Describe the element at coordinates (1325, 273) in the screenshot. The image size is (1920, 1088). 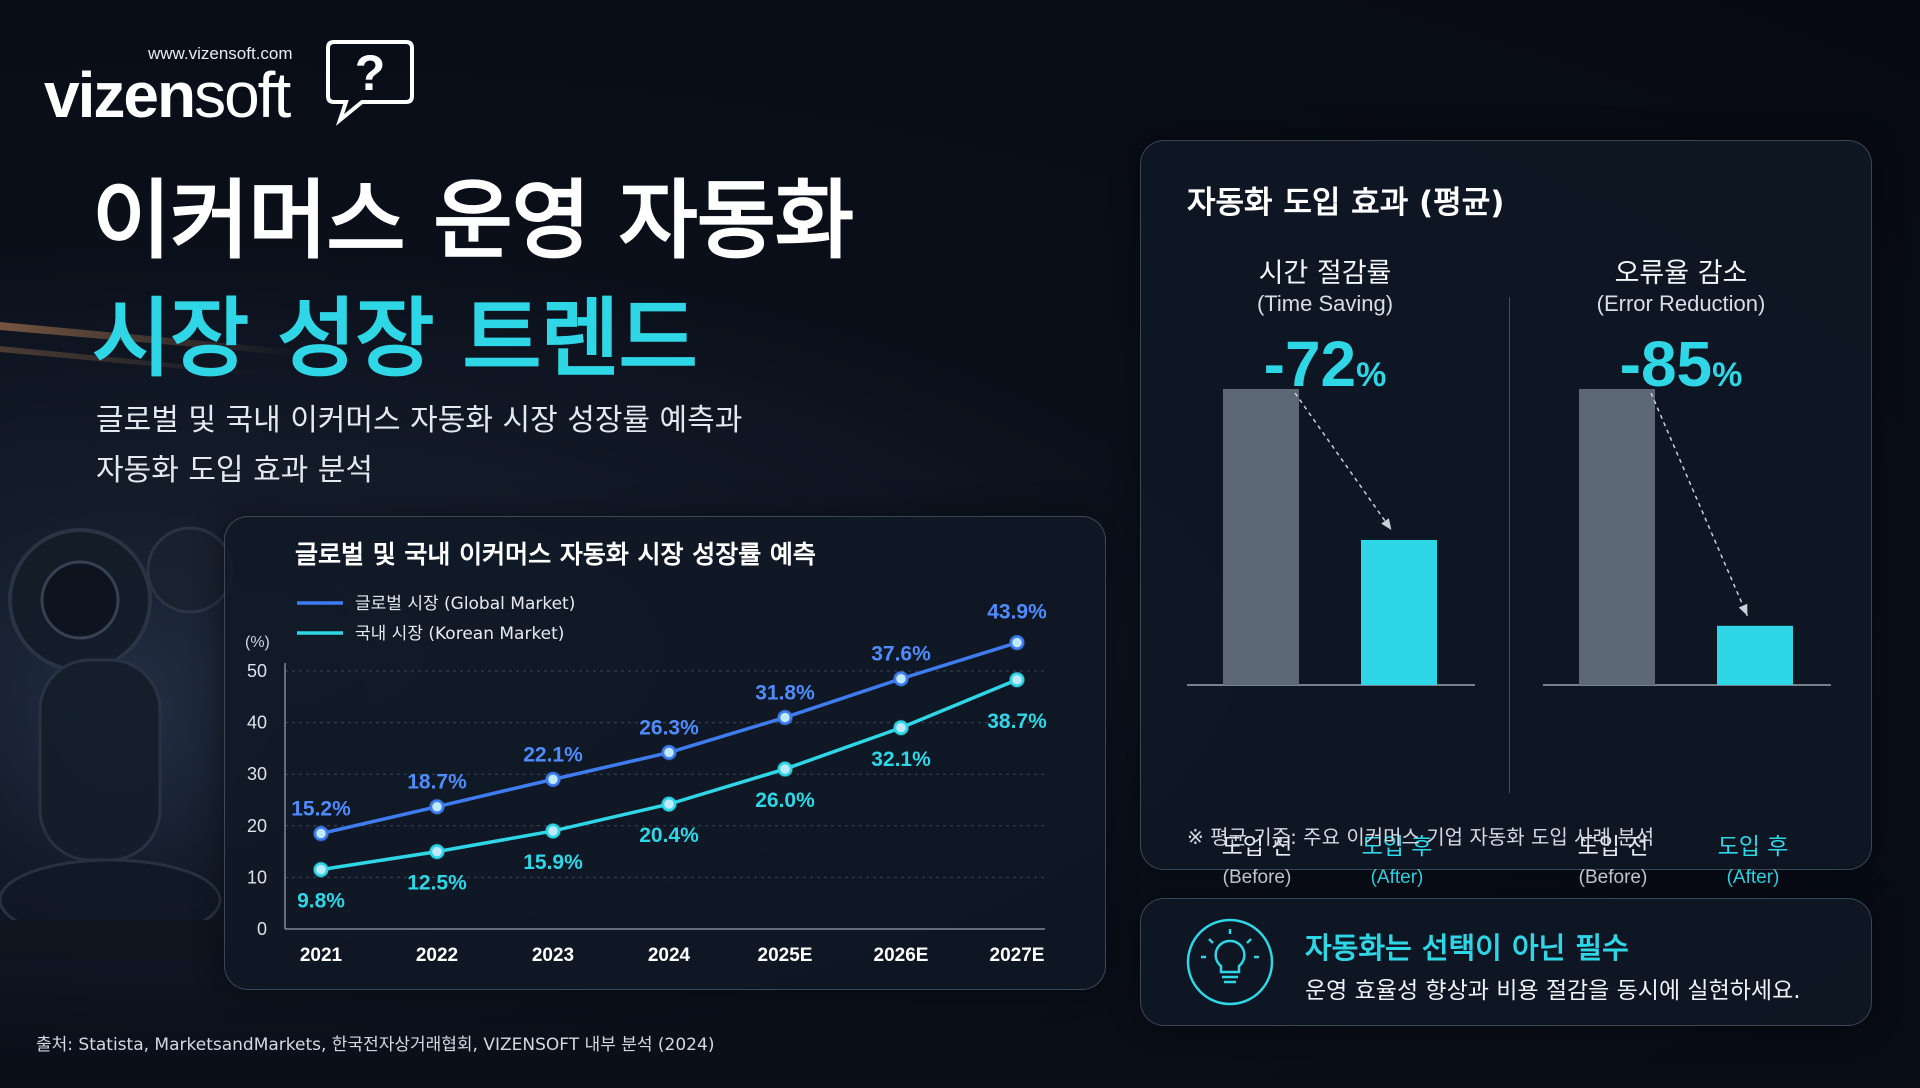
I see `metric-title: 시간 절감률` at that location.